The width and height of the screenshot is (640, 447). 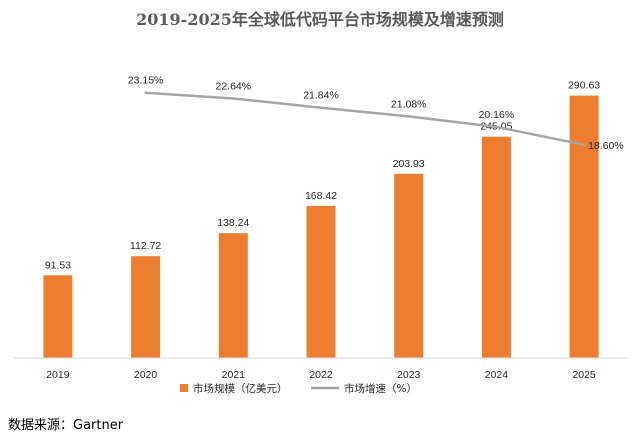 I want to click on x-tick-2024: 2024, so click(x=497, y=375).